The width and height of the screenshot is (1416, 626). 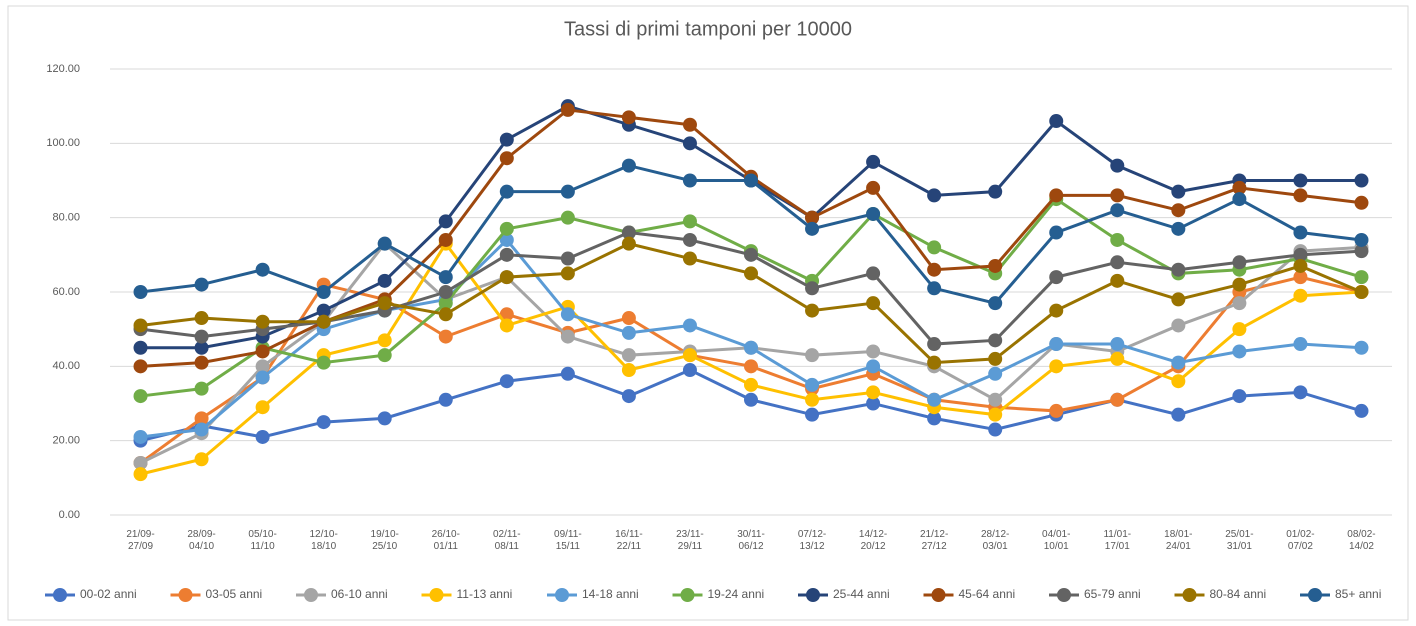 I want to click on legend-label: 11-13 anni, so click(x=485, y=594).